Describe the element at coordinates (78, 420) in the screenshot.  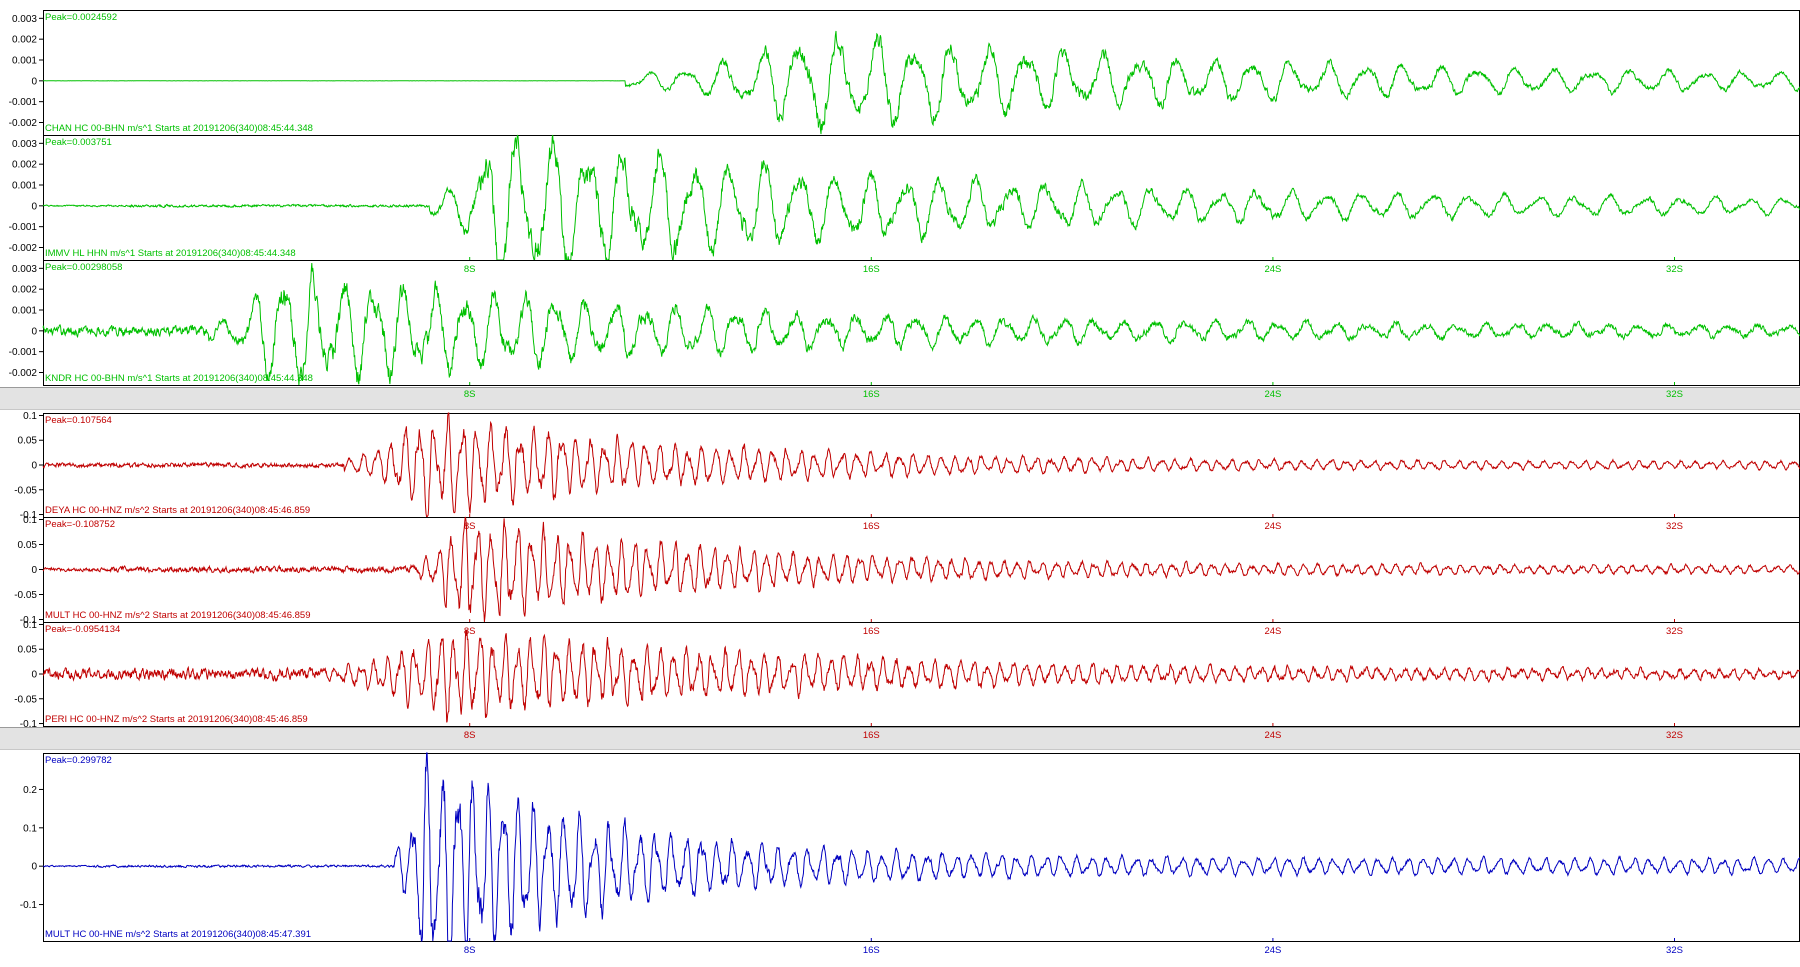
I see `peak-label: Peak=0.107564` at that location.